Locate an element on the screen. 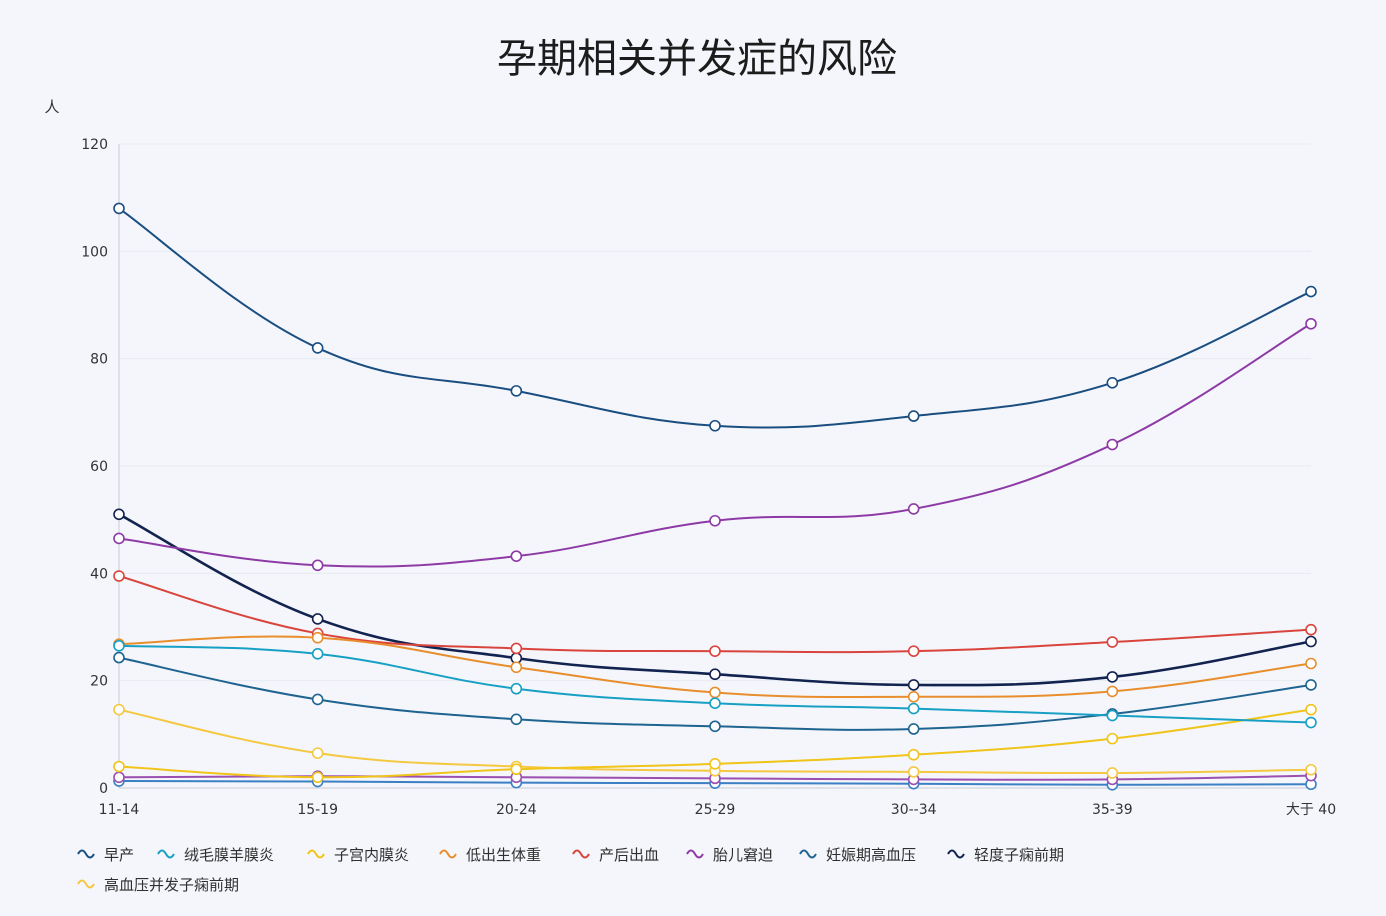 This screenshot has width=1386, height=916. x-tick-label: 20-24 is located at coordinates (516, 810).